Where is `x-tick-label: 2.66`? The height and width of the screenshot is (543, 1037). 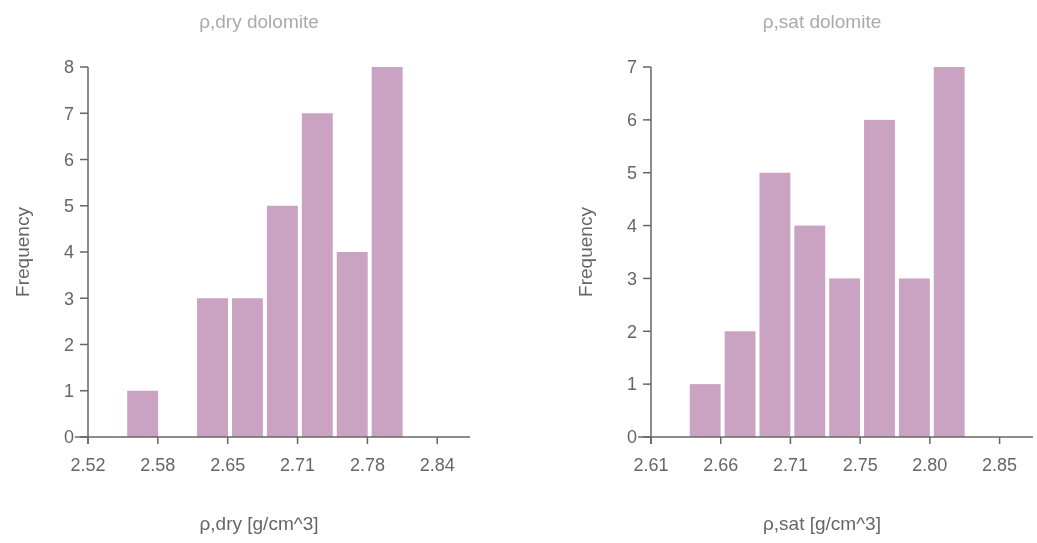 x-tick-label: 2.66 is located at coordinates (721, 465).